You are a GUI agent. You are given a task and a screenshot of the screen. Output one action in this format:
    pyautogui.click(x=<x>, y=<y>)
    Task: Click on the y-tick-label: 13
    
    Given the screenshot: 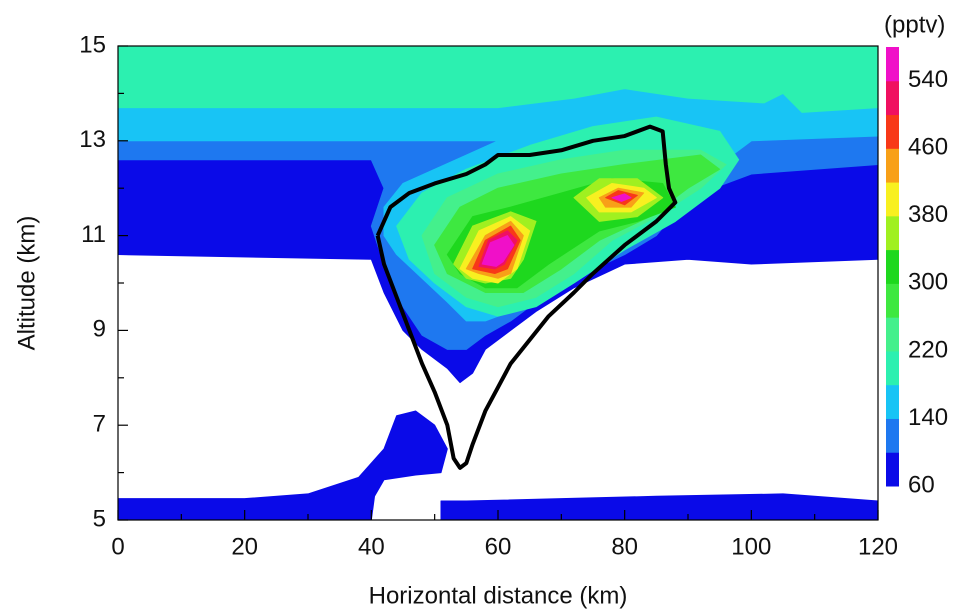 What is the action you would take?
    pyautogui.click(x=92, y=139)
    